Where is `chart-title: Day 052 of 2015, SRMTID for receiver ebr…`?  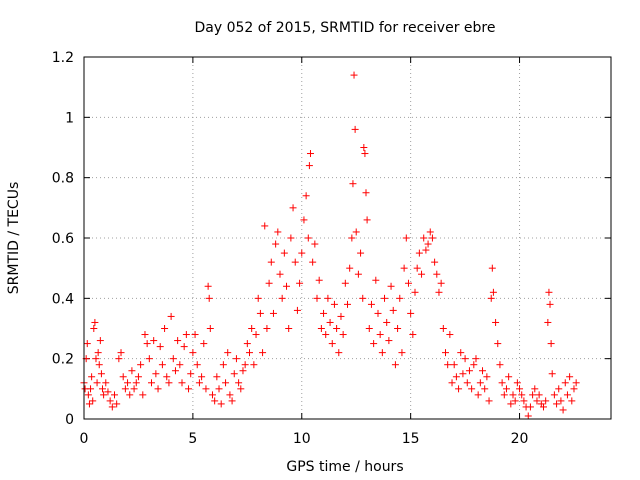 chart-title: Day 052 of 2015, SRMTID for receiver ebr… is located at coordinates (345, 28).